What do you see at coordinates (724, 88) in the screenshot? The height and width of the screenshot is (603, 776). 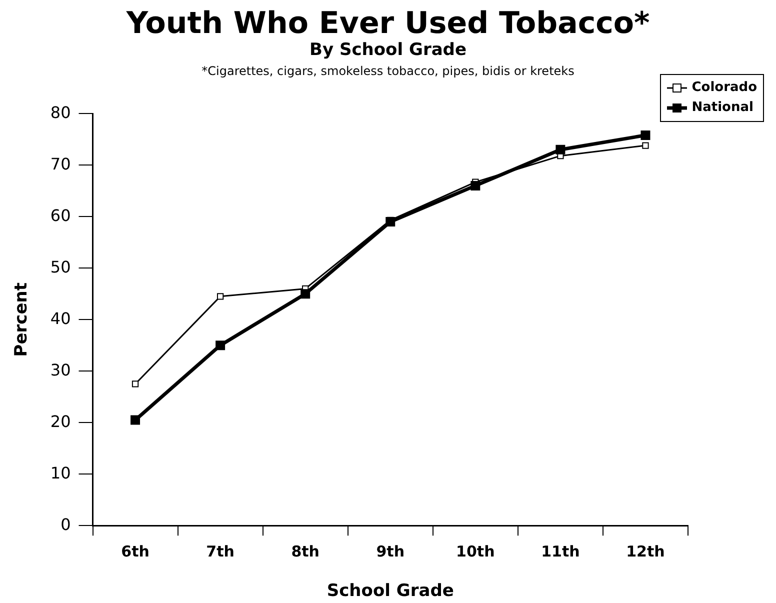 I see `legend-label: Colorado` at bounding box center [724, 88].